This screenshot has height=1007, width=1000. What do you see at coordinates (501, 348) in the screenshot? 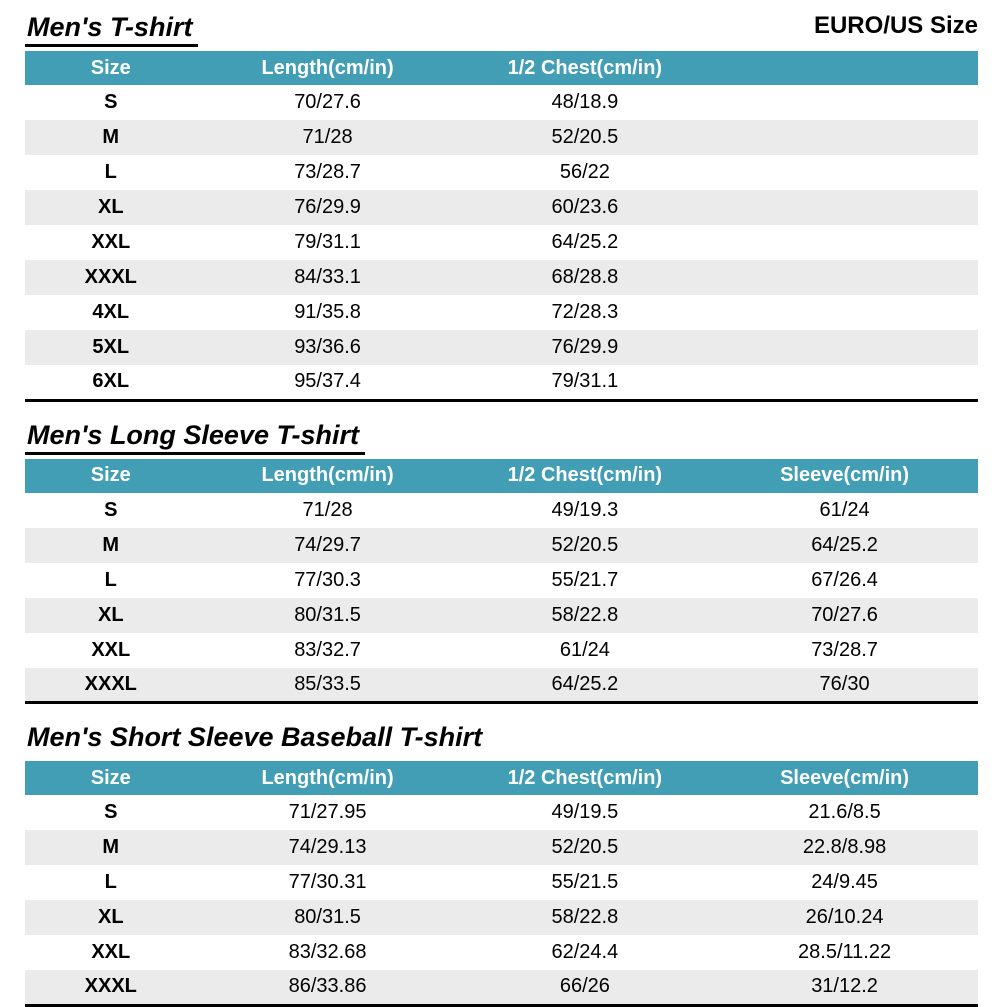
I see `table-row: 5XL 93/36.6 76/29.9` at bounding box center [501, 348].